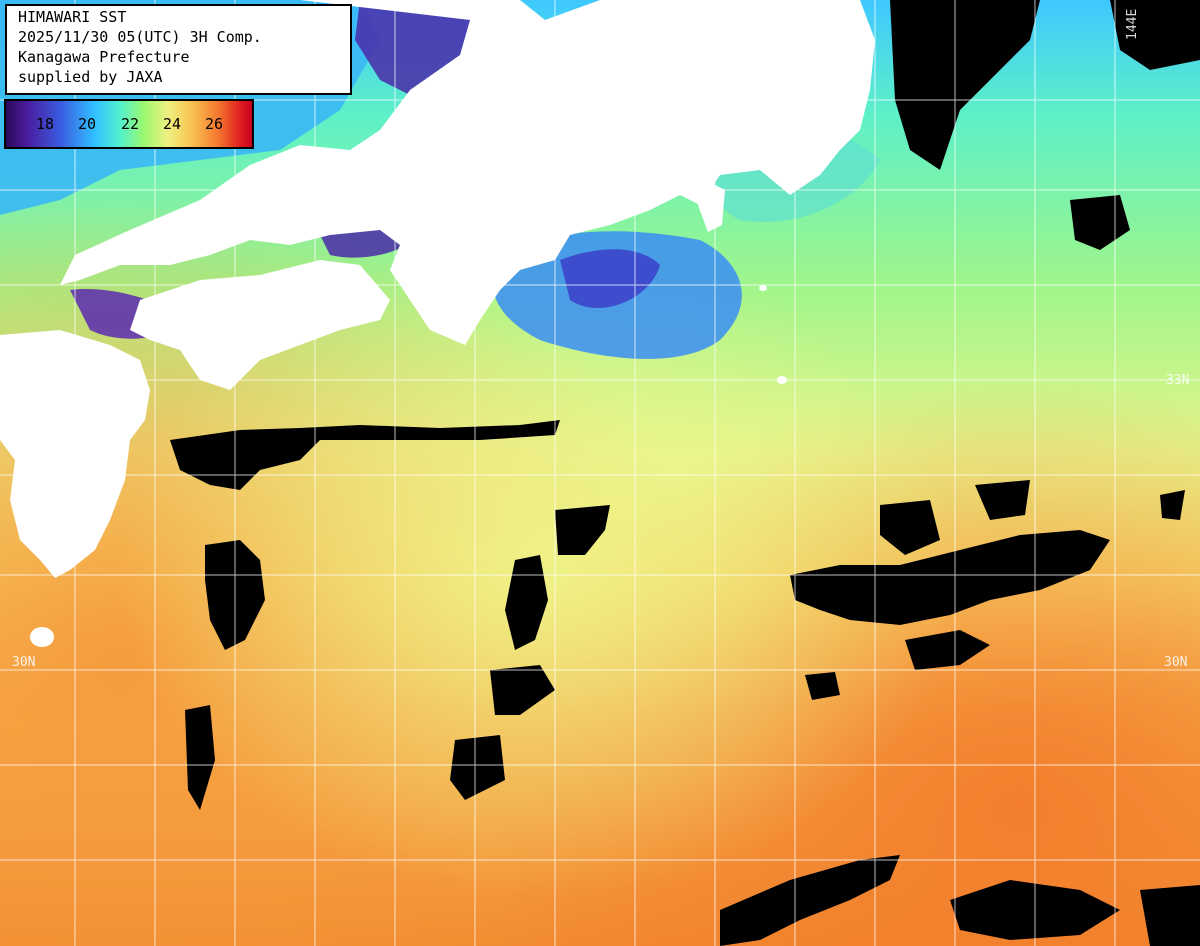 This screenshot has width=1200, height=946. I want to click on legend-tick: 24, so click(172, 124).